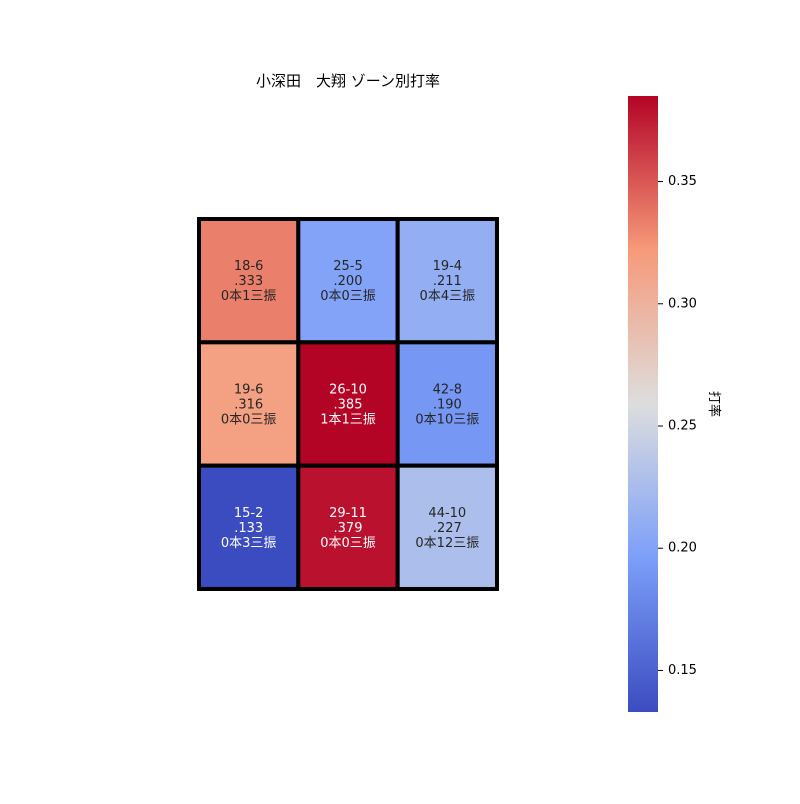 The width and height of the screenshot is (800, 804). I want to click on cell-label-avg-r1-c2: .190, so click(447, 404).